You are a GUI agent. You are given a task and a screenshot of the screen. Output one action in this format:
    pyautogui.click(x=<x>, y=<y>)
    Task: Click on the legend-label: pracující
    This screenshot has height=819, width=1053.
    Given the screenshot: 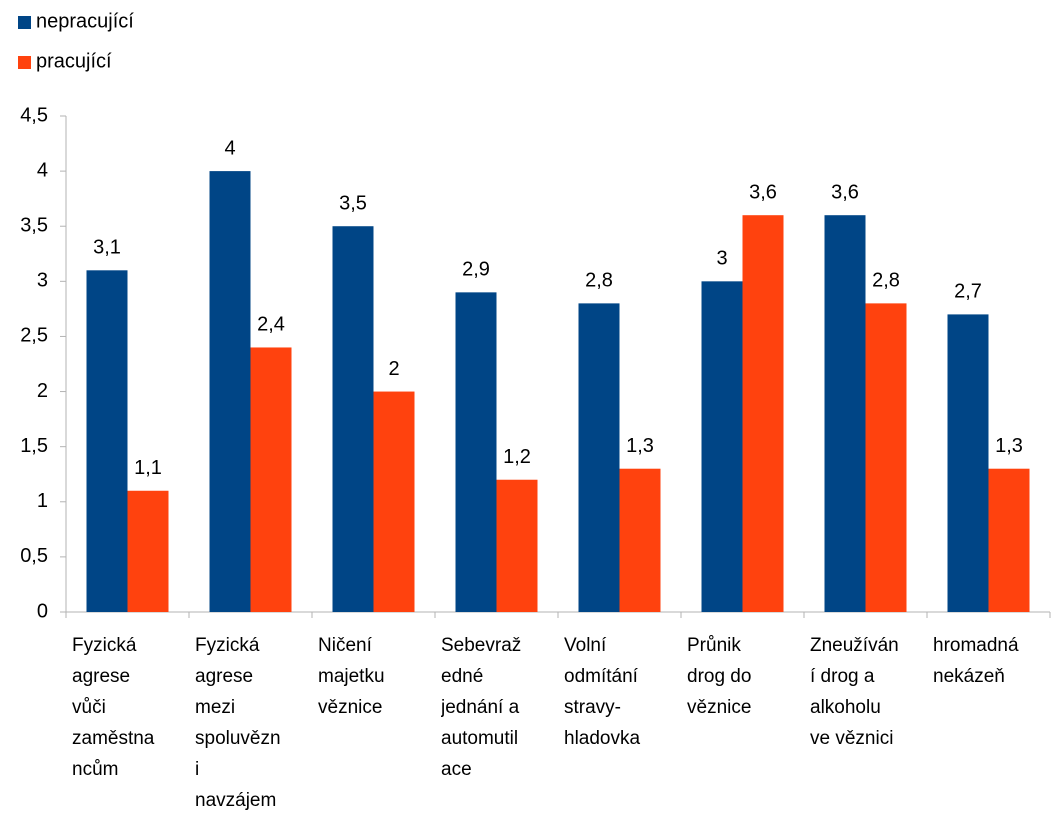 What is the action you would take?
    pyautogui.click(x=74, y=61)
    